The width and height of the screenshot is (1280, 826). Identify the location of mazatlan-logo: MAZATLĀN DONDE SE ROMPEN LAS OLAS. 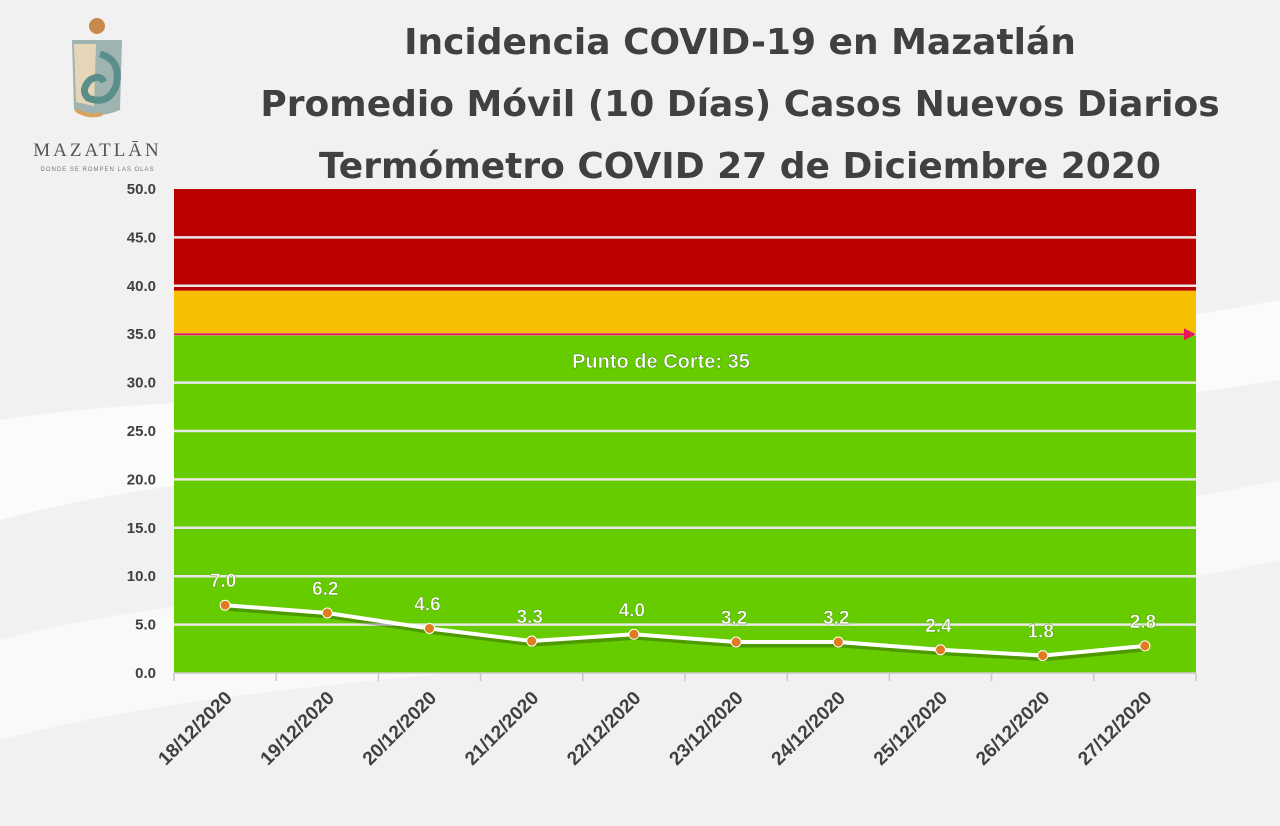
(97, 91).